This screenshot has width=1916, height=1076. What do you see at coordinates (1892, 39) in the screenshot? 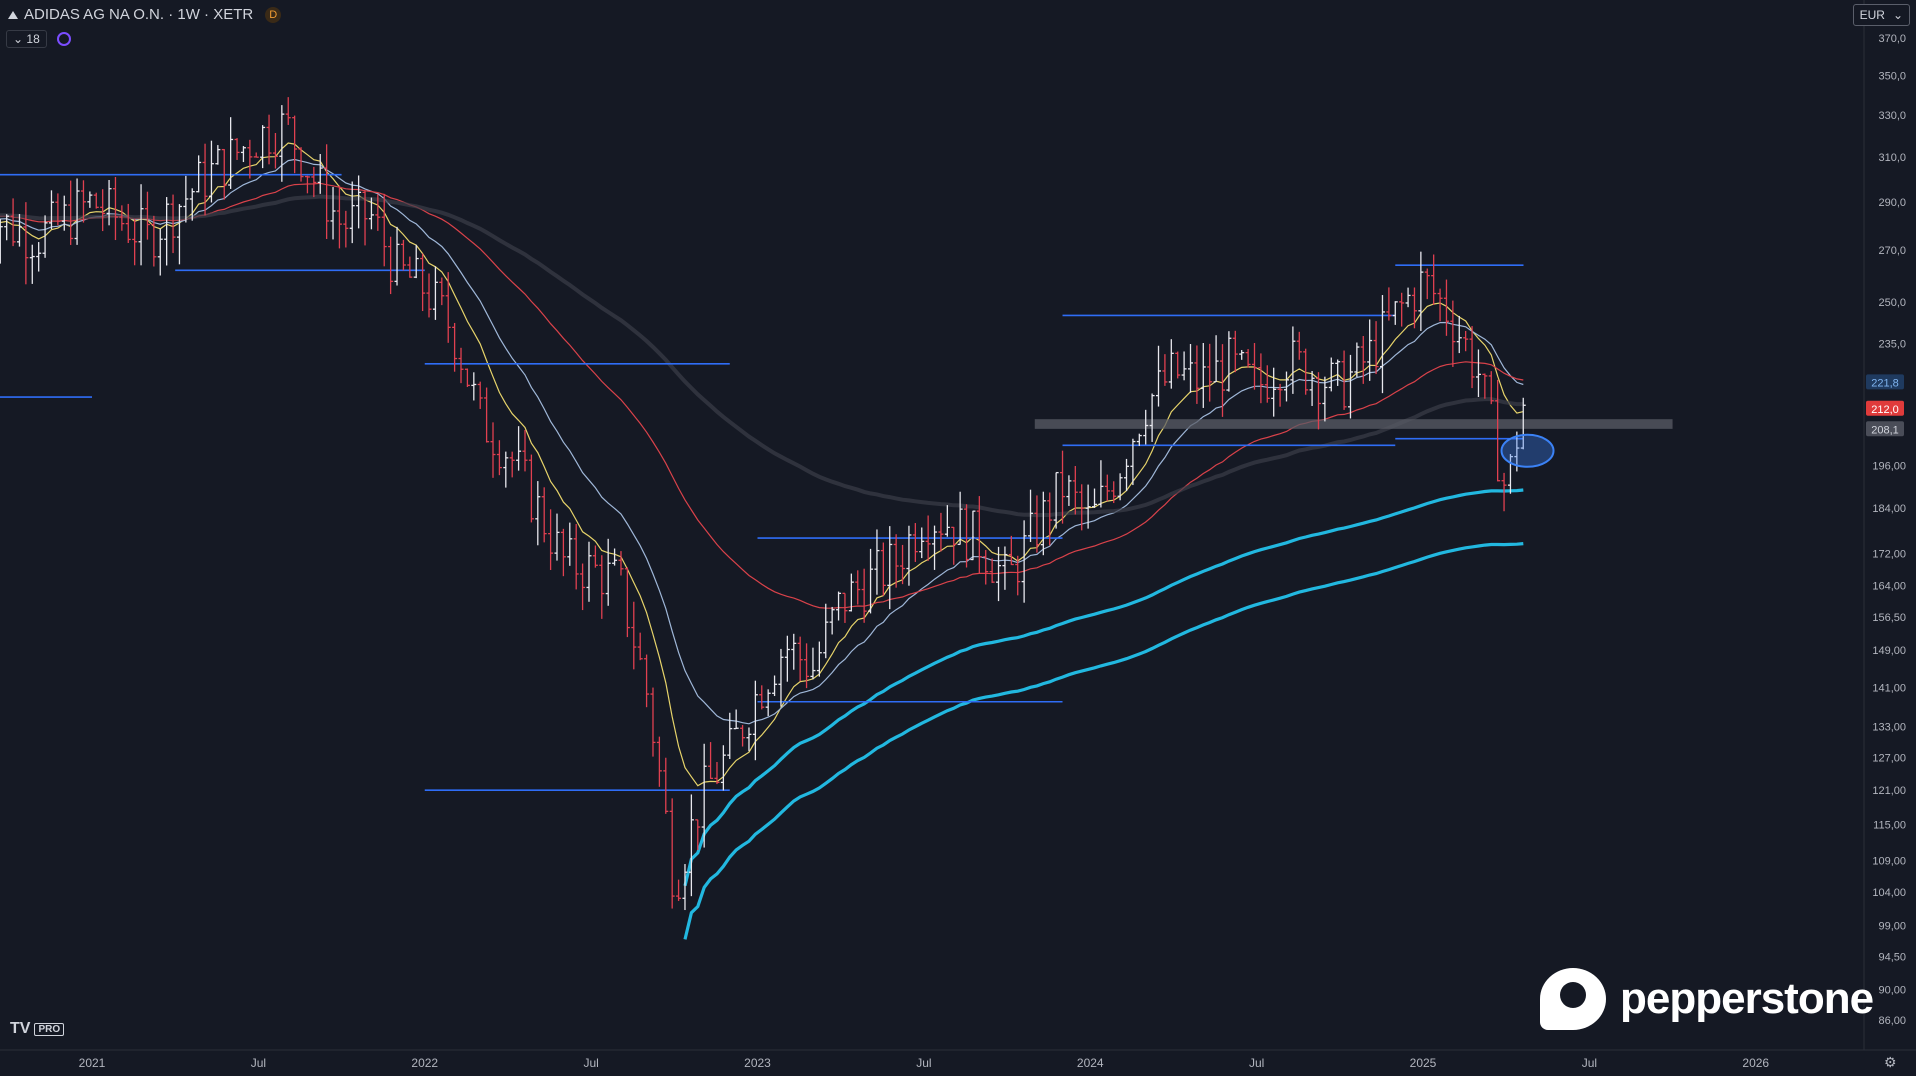
I see `y-tick-label: 370,0` at bounding box center [1892, 39].